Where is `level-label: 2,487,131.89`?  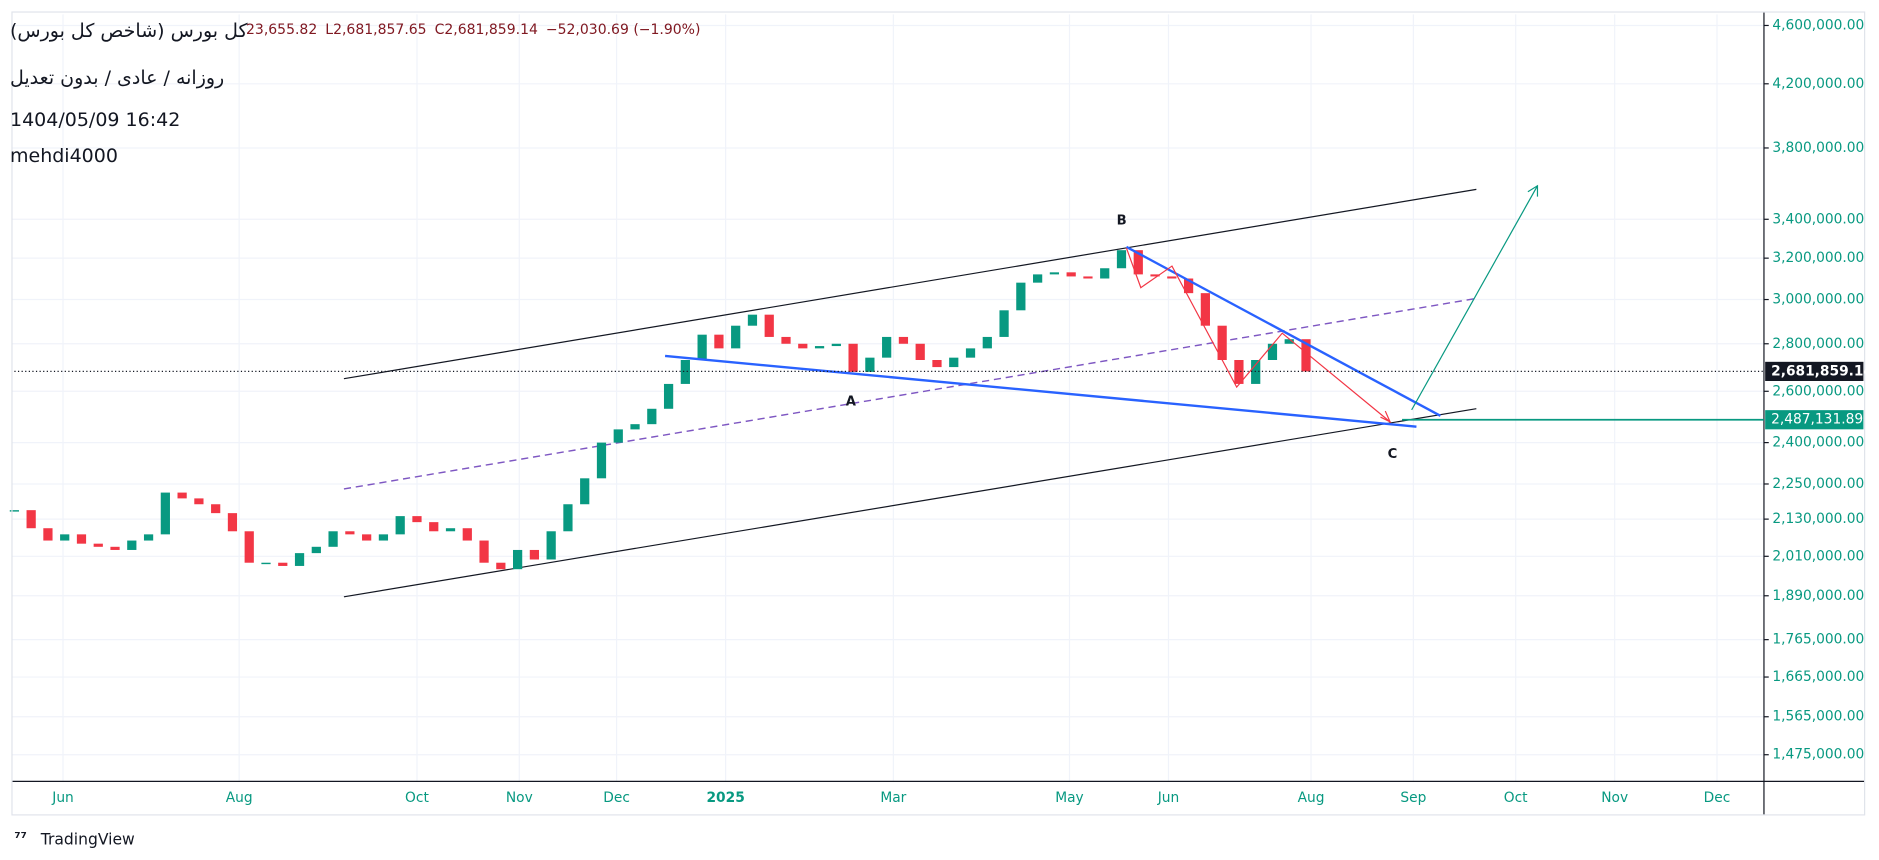
level-label: 2,487,131.89 is located at coordinates (1817, 420).